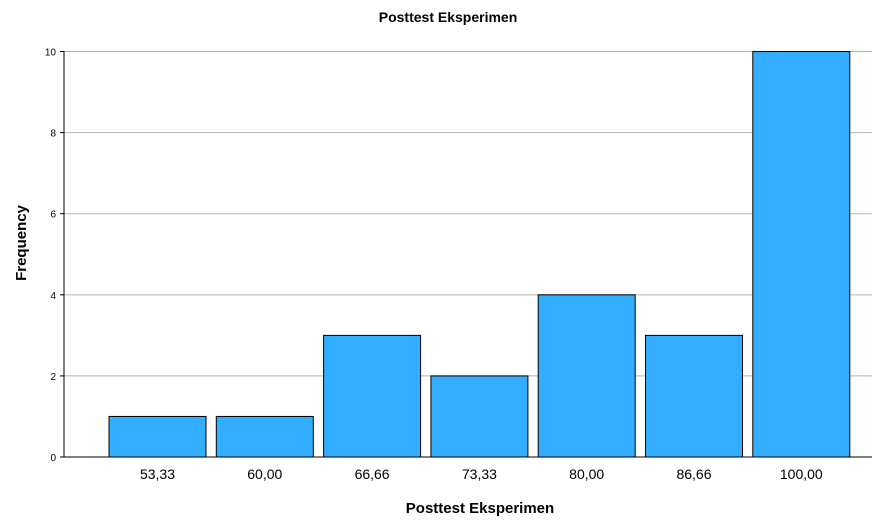 The width and height of the screenshot is (888, 525). Describe the element at coordinates (157, 474) in the screenshot. I see `x-tick-label: 53,33` at that location.